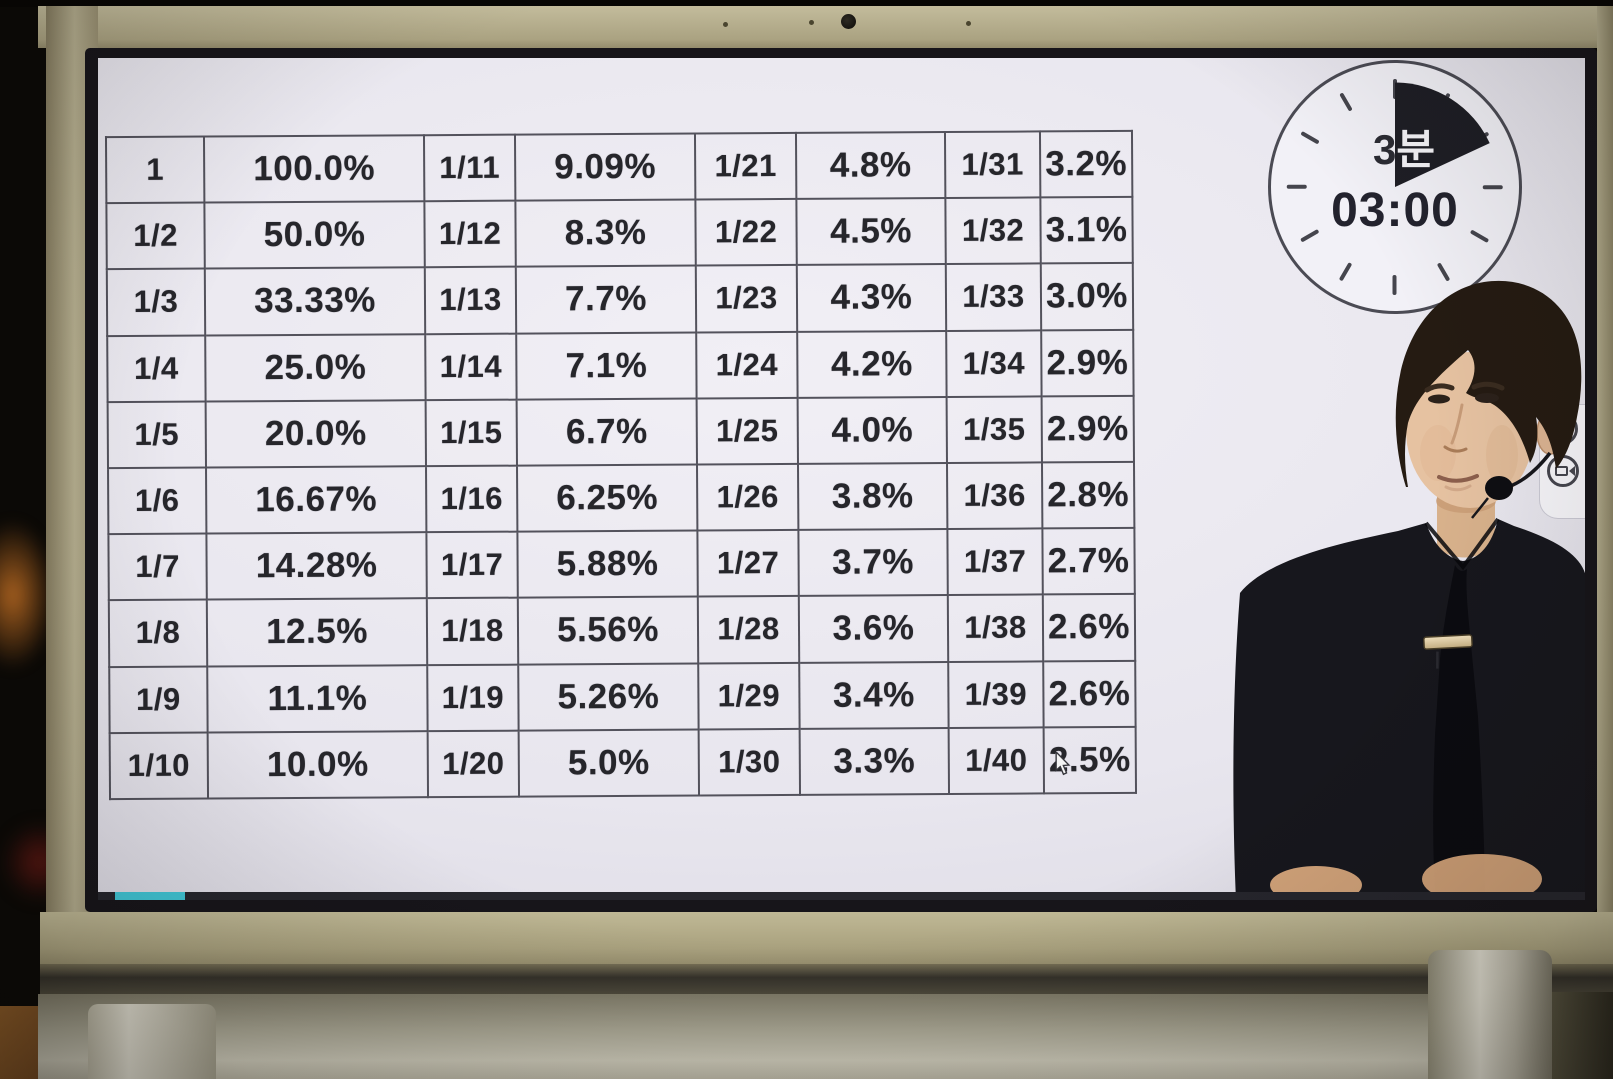 The width and height of the screenshot is (1613, 1079). What do you see at coordinates (749, 762) in the screenshot?
I see `fraction-cell: 1/30` at bounding box center [749, 762].